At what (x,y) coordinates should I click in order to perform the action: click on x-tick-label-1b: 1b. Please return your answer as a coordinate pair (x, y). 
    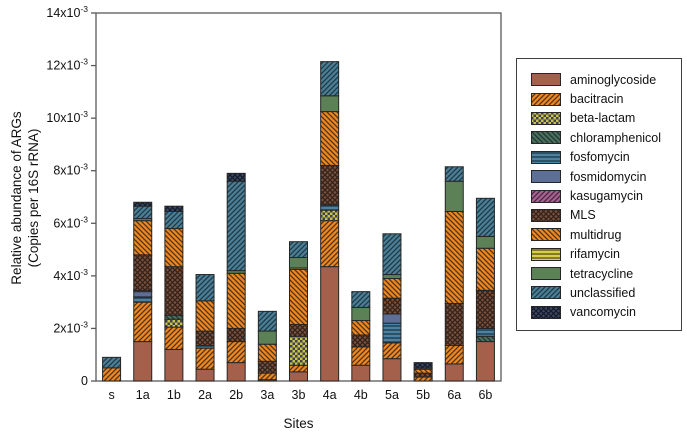
    Looking at the image, I should click on (174, 395).